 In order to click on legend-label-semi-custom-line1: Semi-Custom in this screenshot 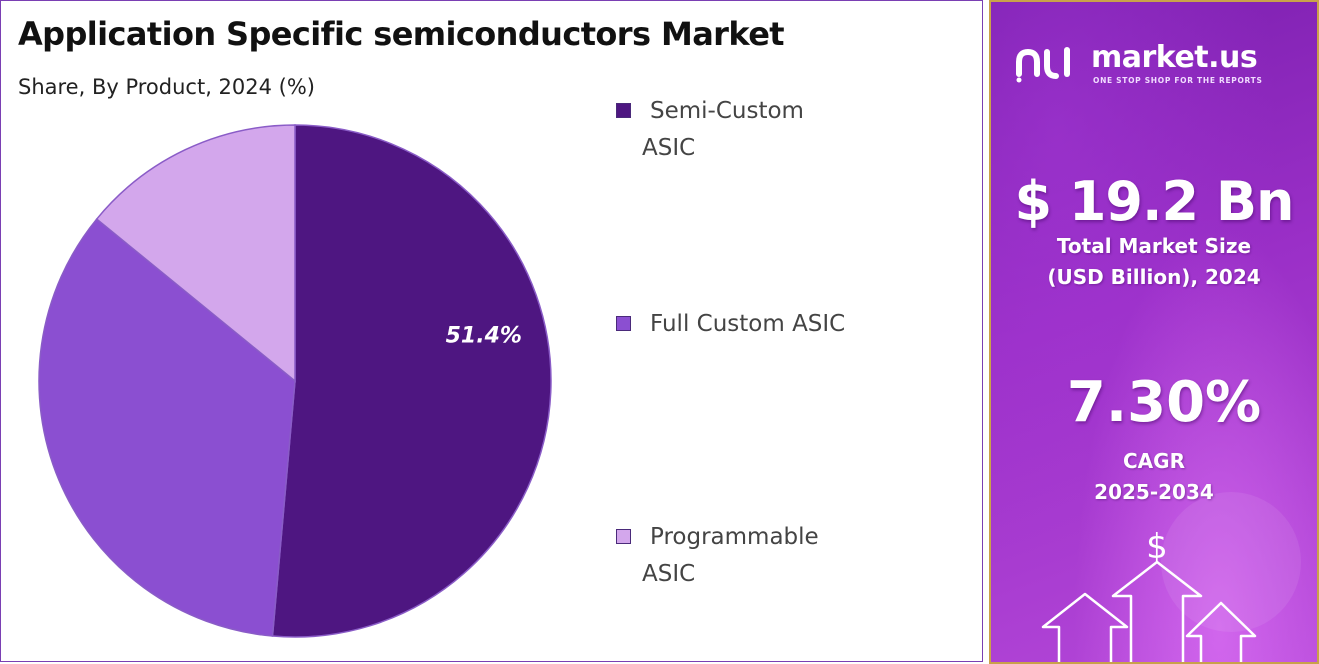, I will do `click(727, 111)`.